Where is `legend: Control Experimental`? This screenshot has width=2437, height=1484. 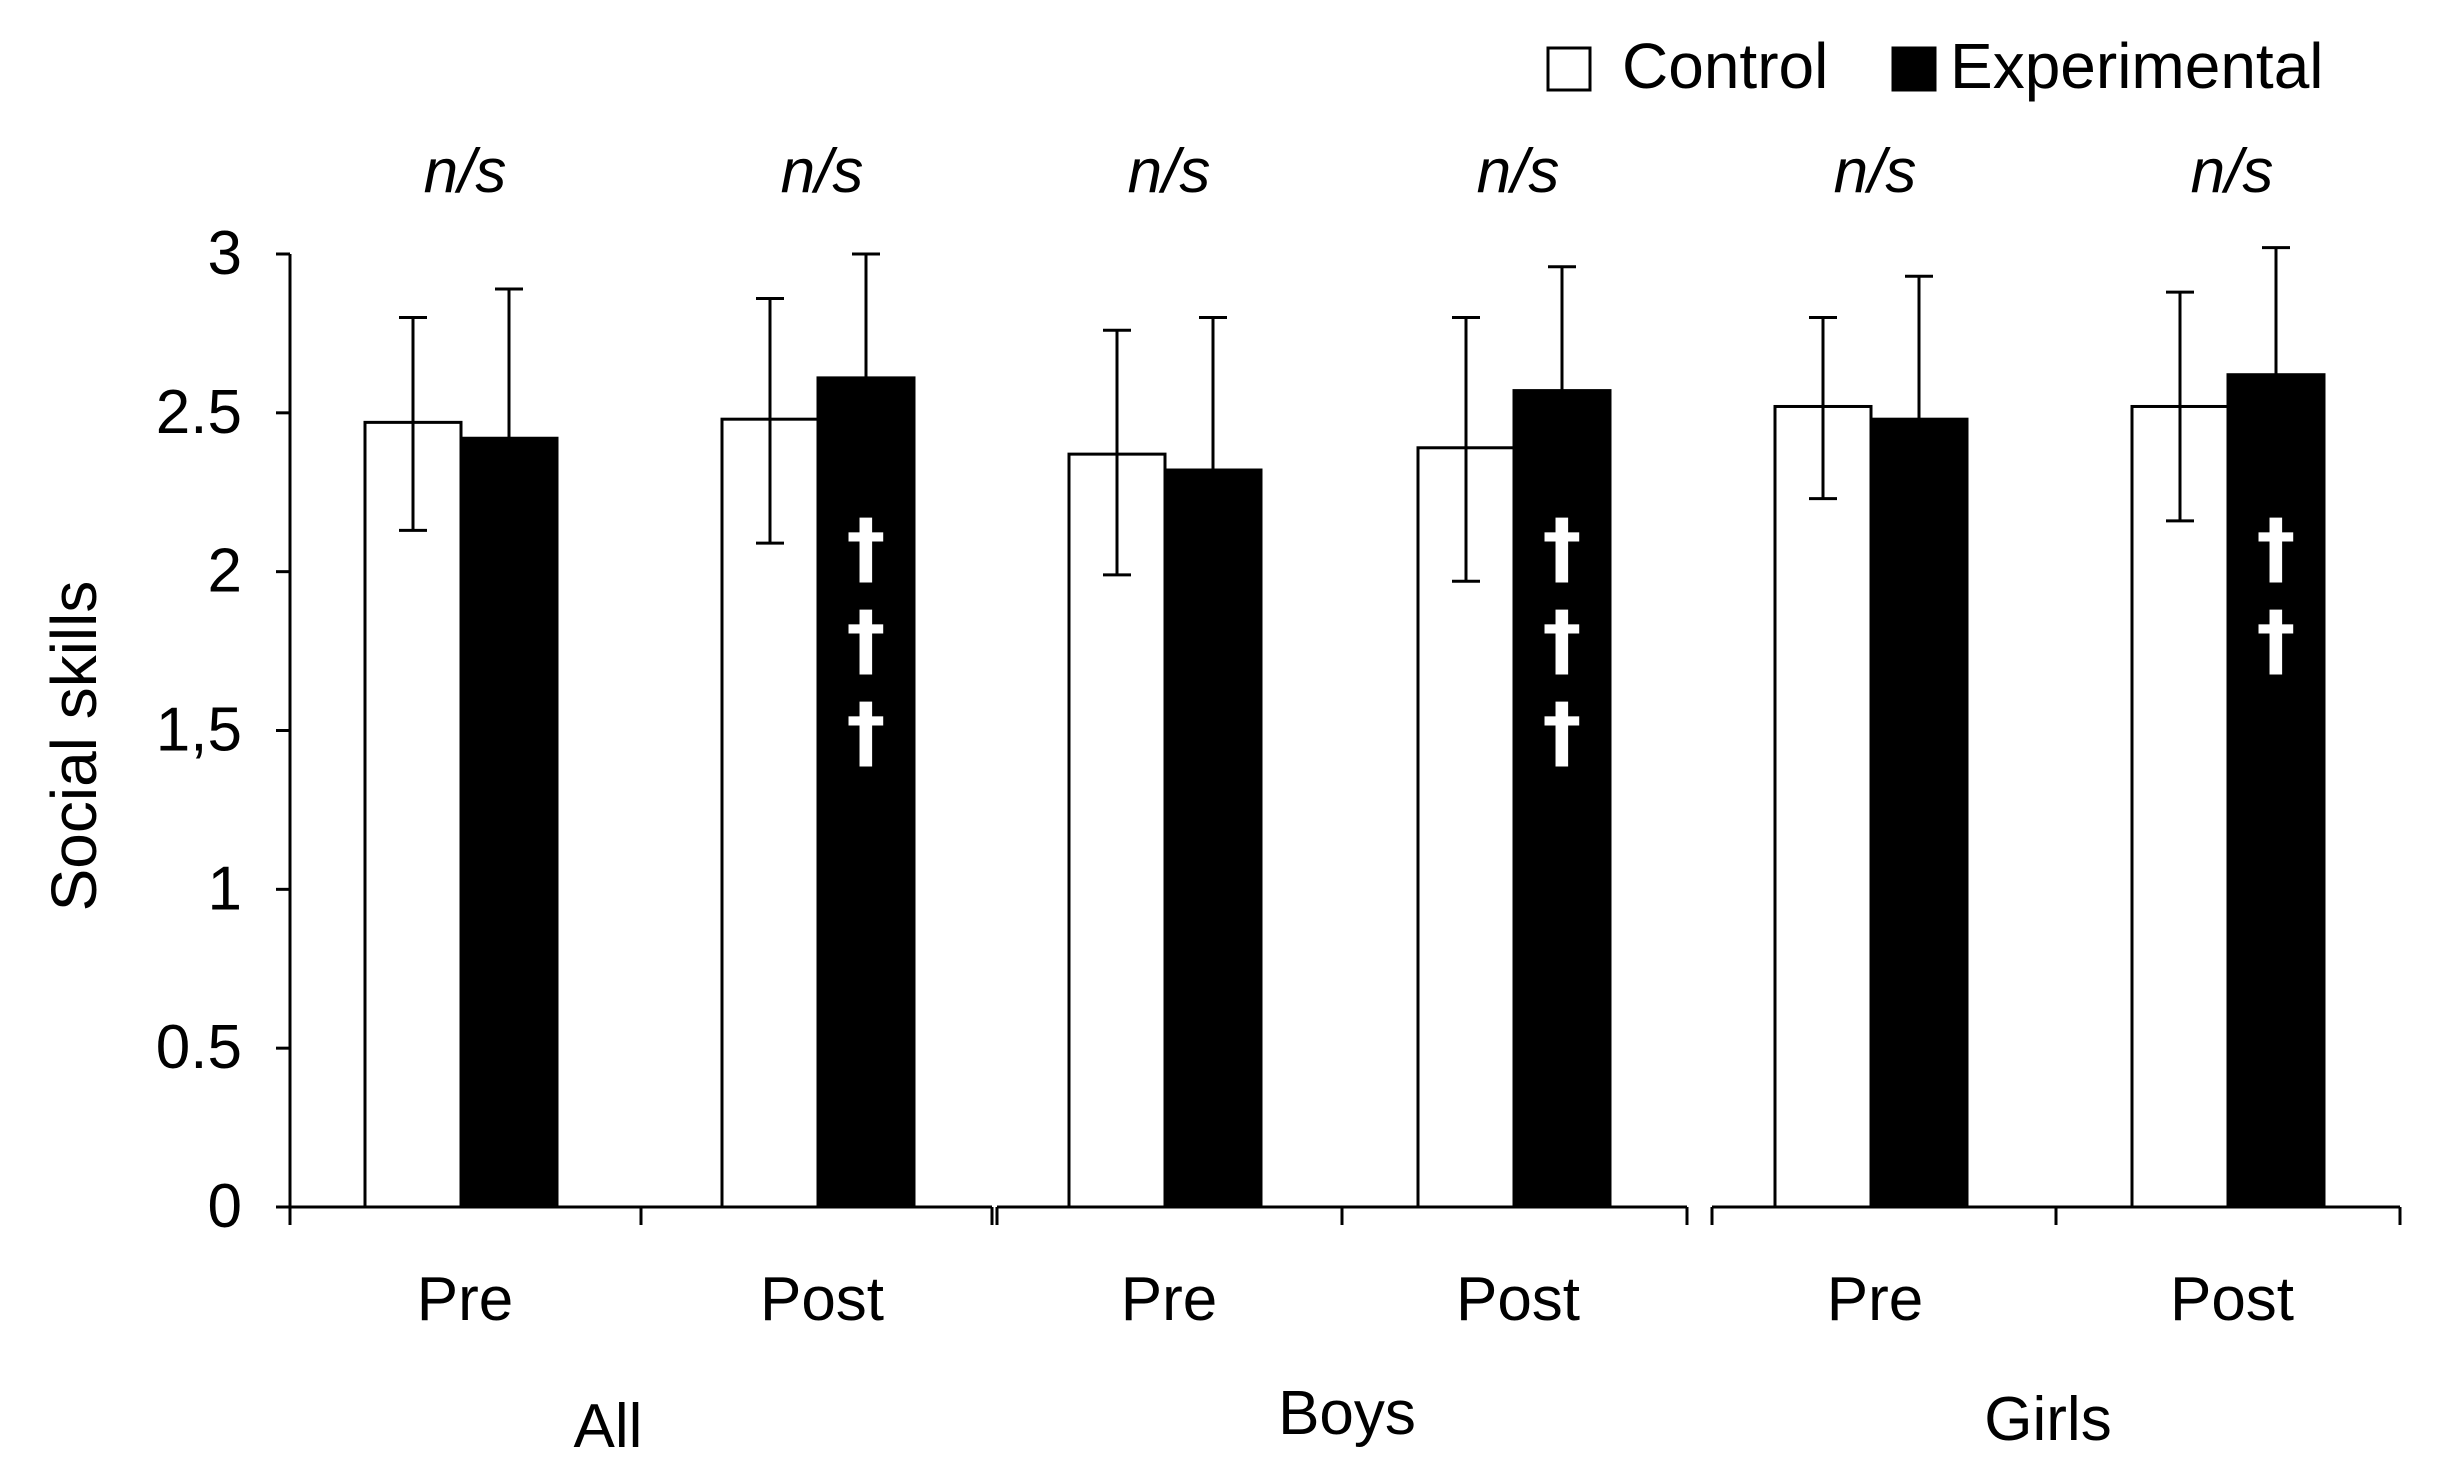 legend: Control Experimental is located at coordinates (1935, 66).